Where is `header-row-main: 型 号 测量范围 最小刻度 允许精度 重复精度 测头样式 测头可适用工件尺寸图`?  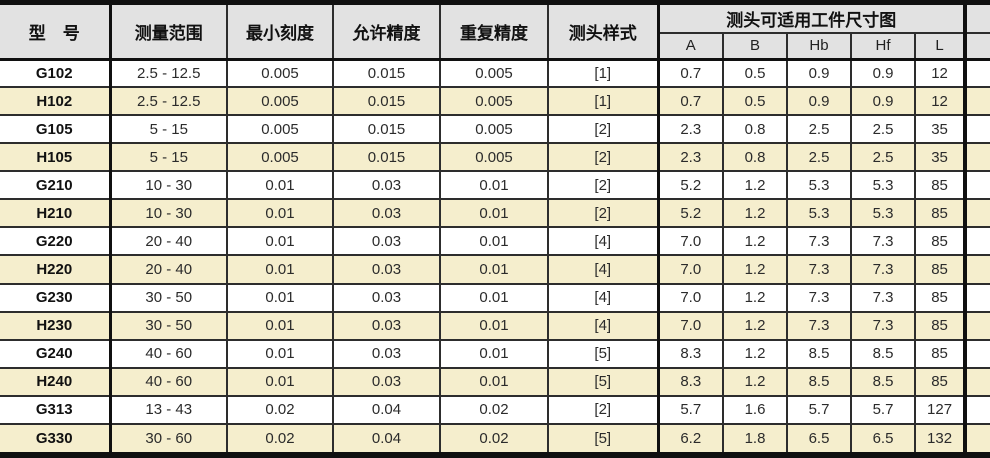
header-row-main: 型 号 测量范围 最小刻度 允许精度 重复精度 测头样式 测头可适用工件尺寸图 is located at coordinates (495, 33).